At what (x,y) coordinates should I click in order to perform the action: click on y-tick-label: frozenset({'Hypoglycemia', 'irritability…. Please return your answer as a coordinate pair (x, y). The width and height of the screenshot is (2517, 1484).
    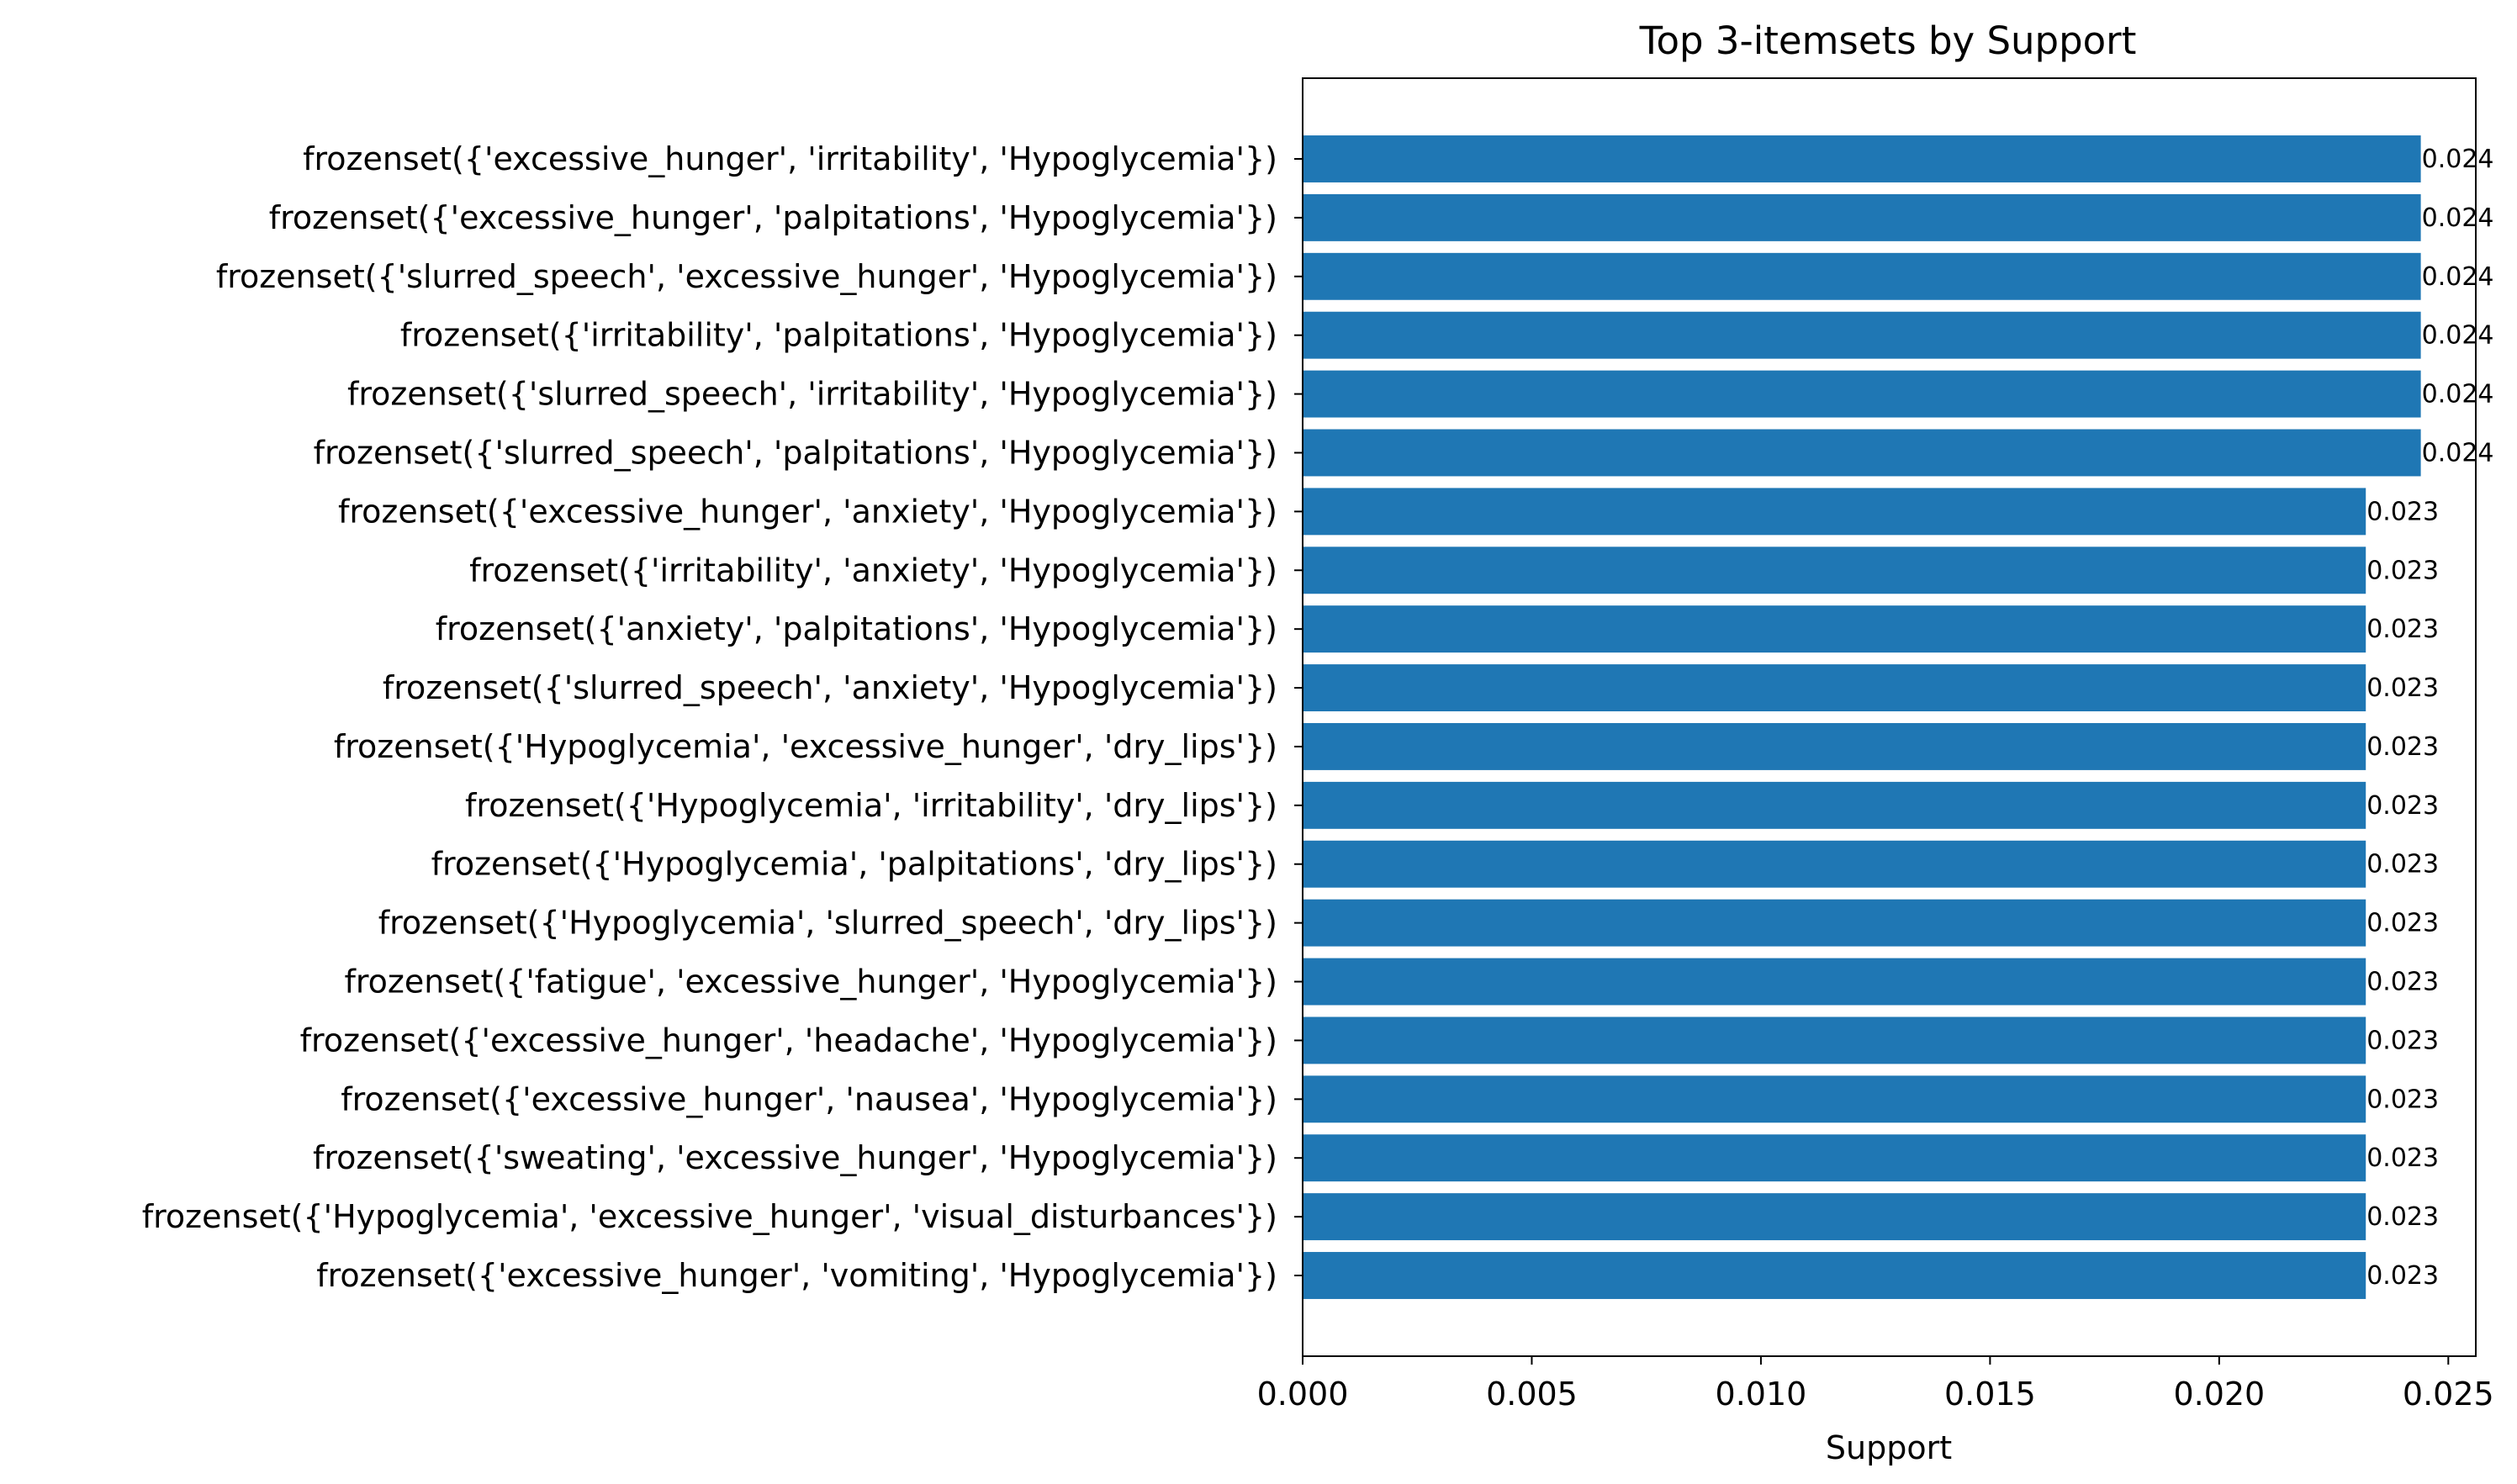
    Looking at the image, I should click on (871, 805).